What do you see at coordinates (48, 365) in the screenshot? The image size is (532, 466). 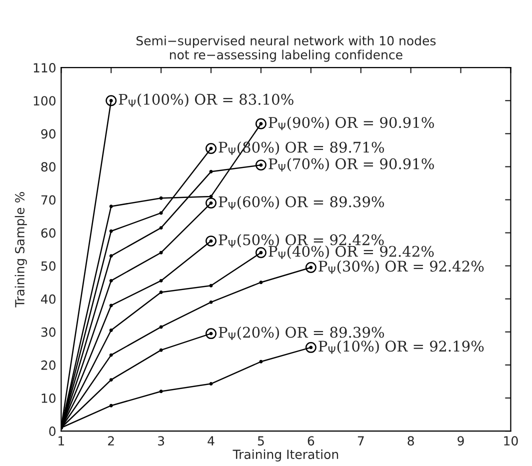 I see `y-tick-label: 20` at bounding box center [48, 365].